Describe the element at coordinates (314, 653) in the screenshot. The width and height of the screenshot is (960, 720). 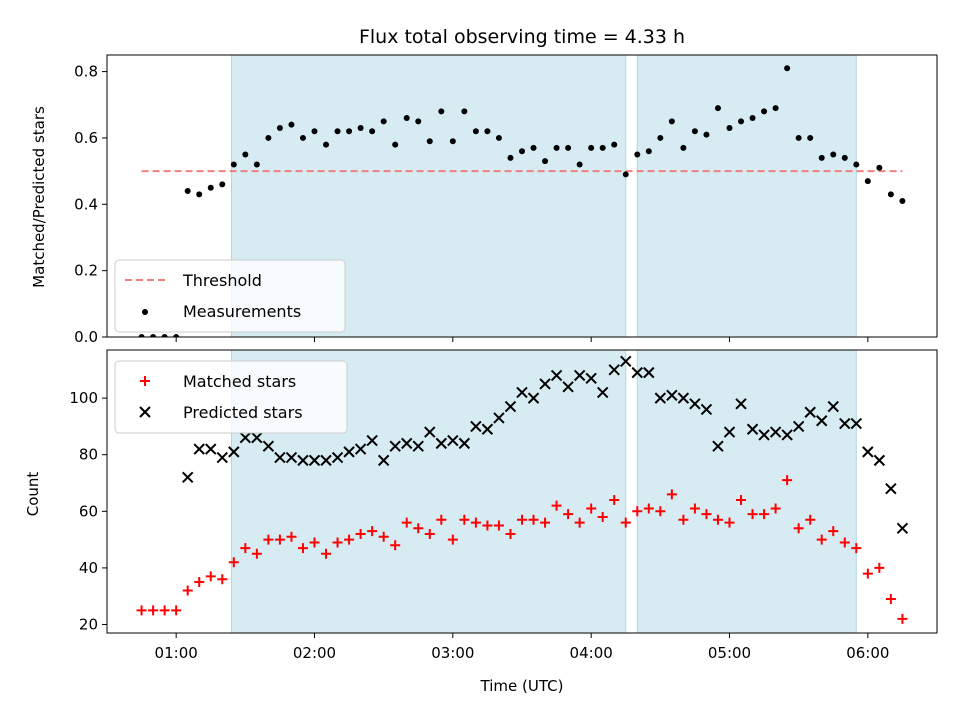
I see `x-tick-label: 02:00` at that location.